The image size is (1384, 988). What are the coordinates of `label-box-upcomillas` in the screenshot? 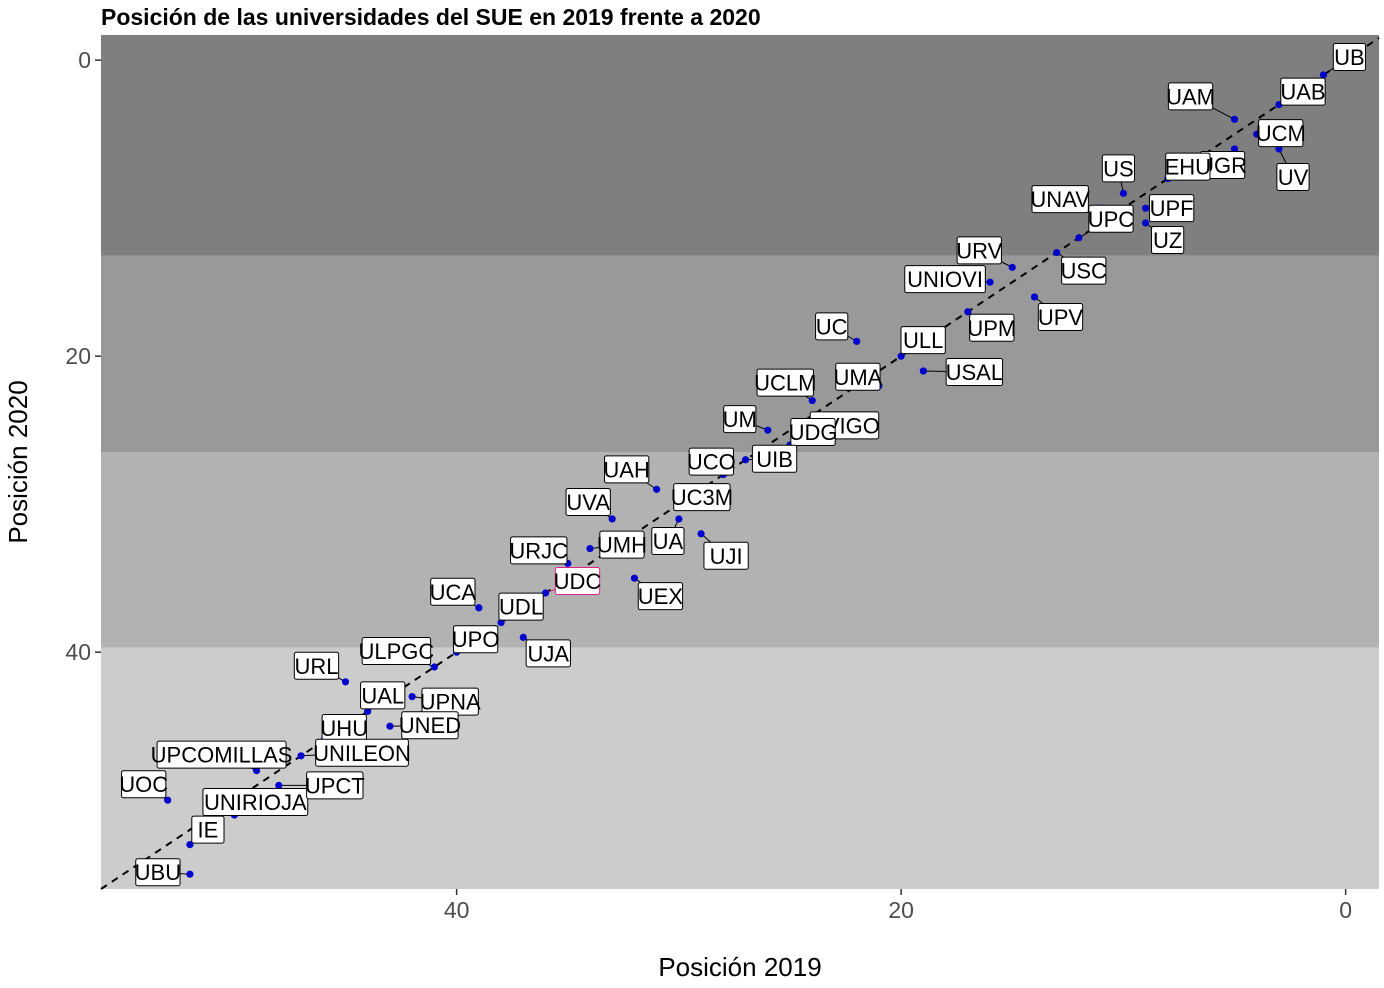 It's located at (221, 754).